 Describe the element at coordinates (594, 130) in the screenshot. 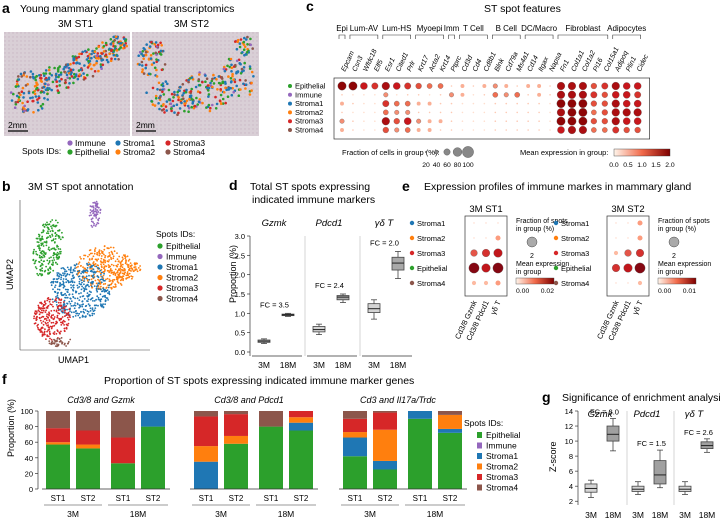

I see `dot-stroma4-pi16` at that location.